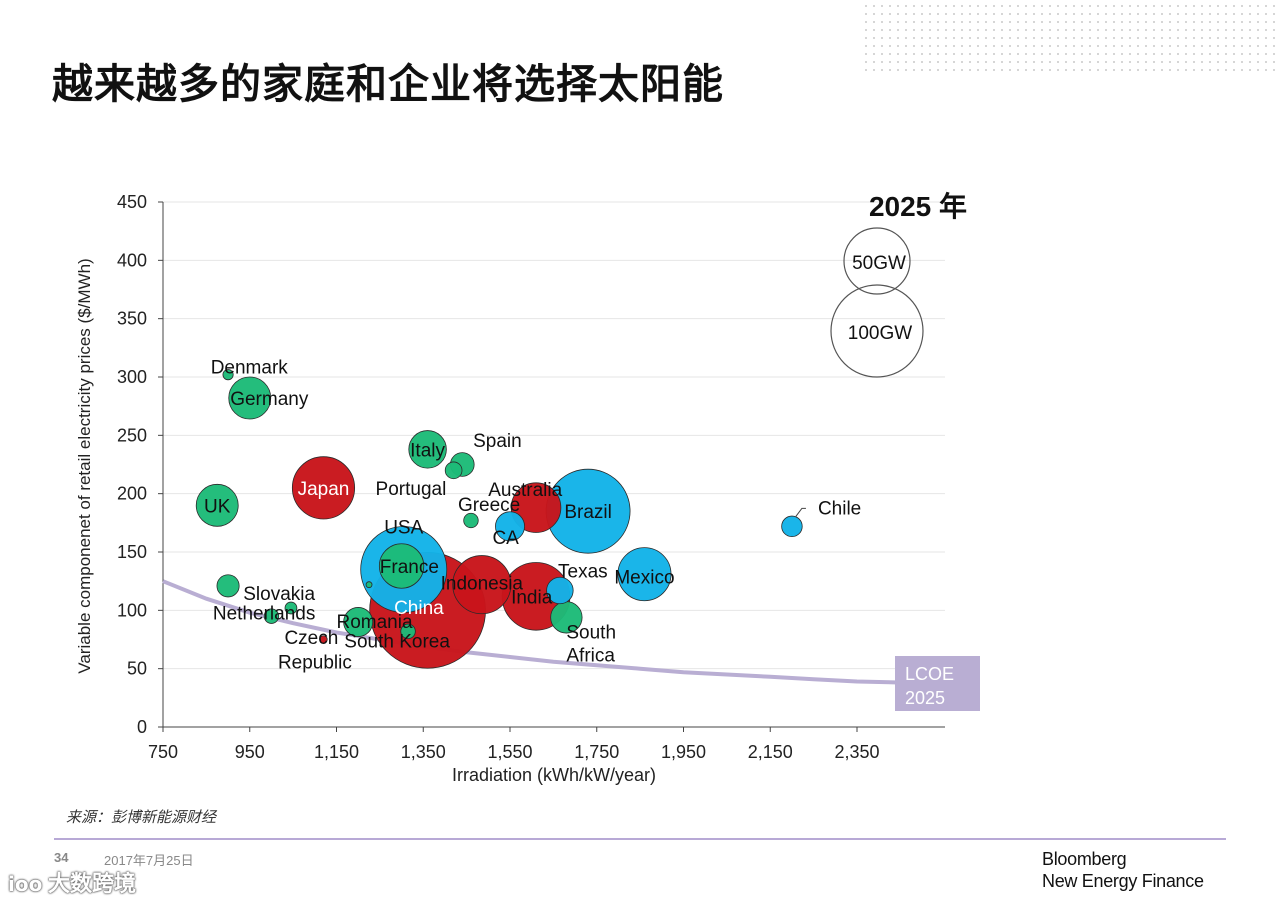 Image resolution: width=1280 pixels, height=904 pixels. I want to click on y-tick-label: 200, so click(132, 494).